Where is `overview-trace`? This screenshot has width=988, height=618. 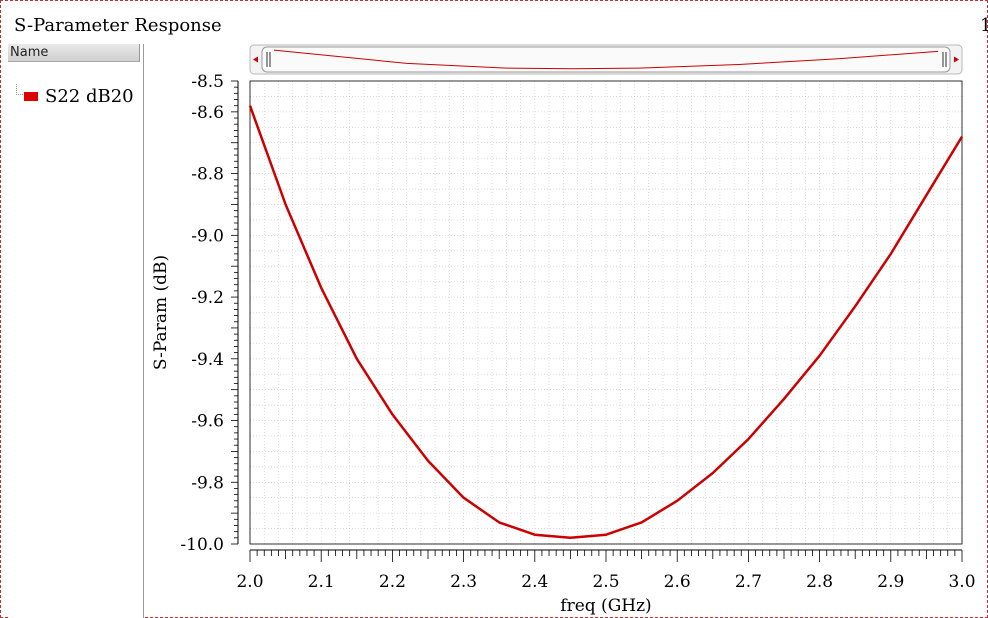 overview-trace is located at coordinates (606, 59).